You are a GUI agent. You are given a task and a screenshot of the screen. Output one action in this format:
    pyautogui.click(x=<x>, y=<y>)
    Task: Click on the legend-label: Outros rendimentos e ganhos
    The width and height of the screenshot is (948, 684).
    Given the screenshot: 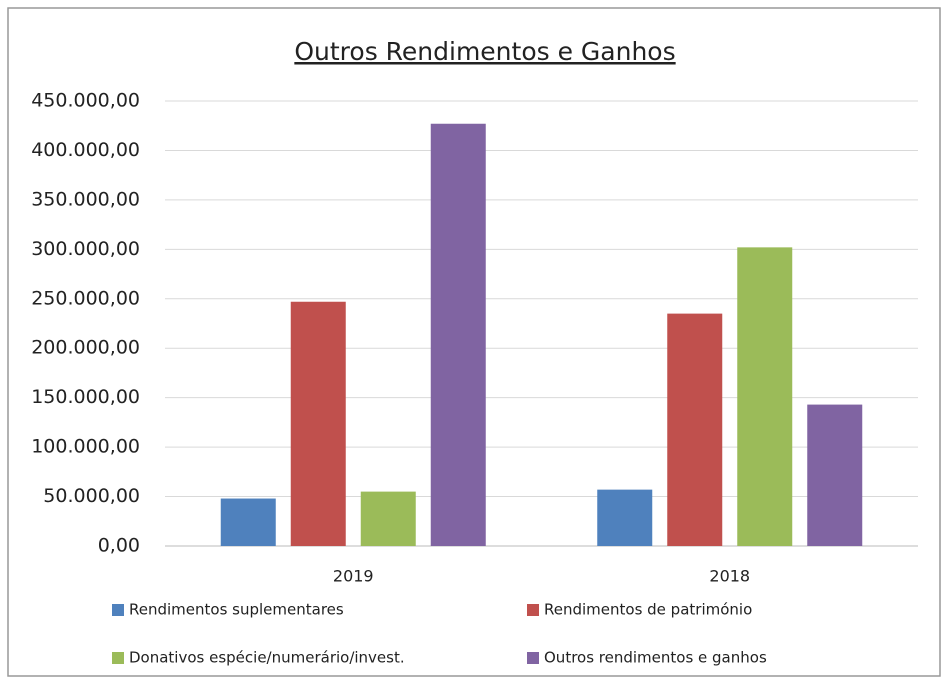 What is the action you would take?
    pyautogui.click(x=655, y=658)
    